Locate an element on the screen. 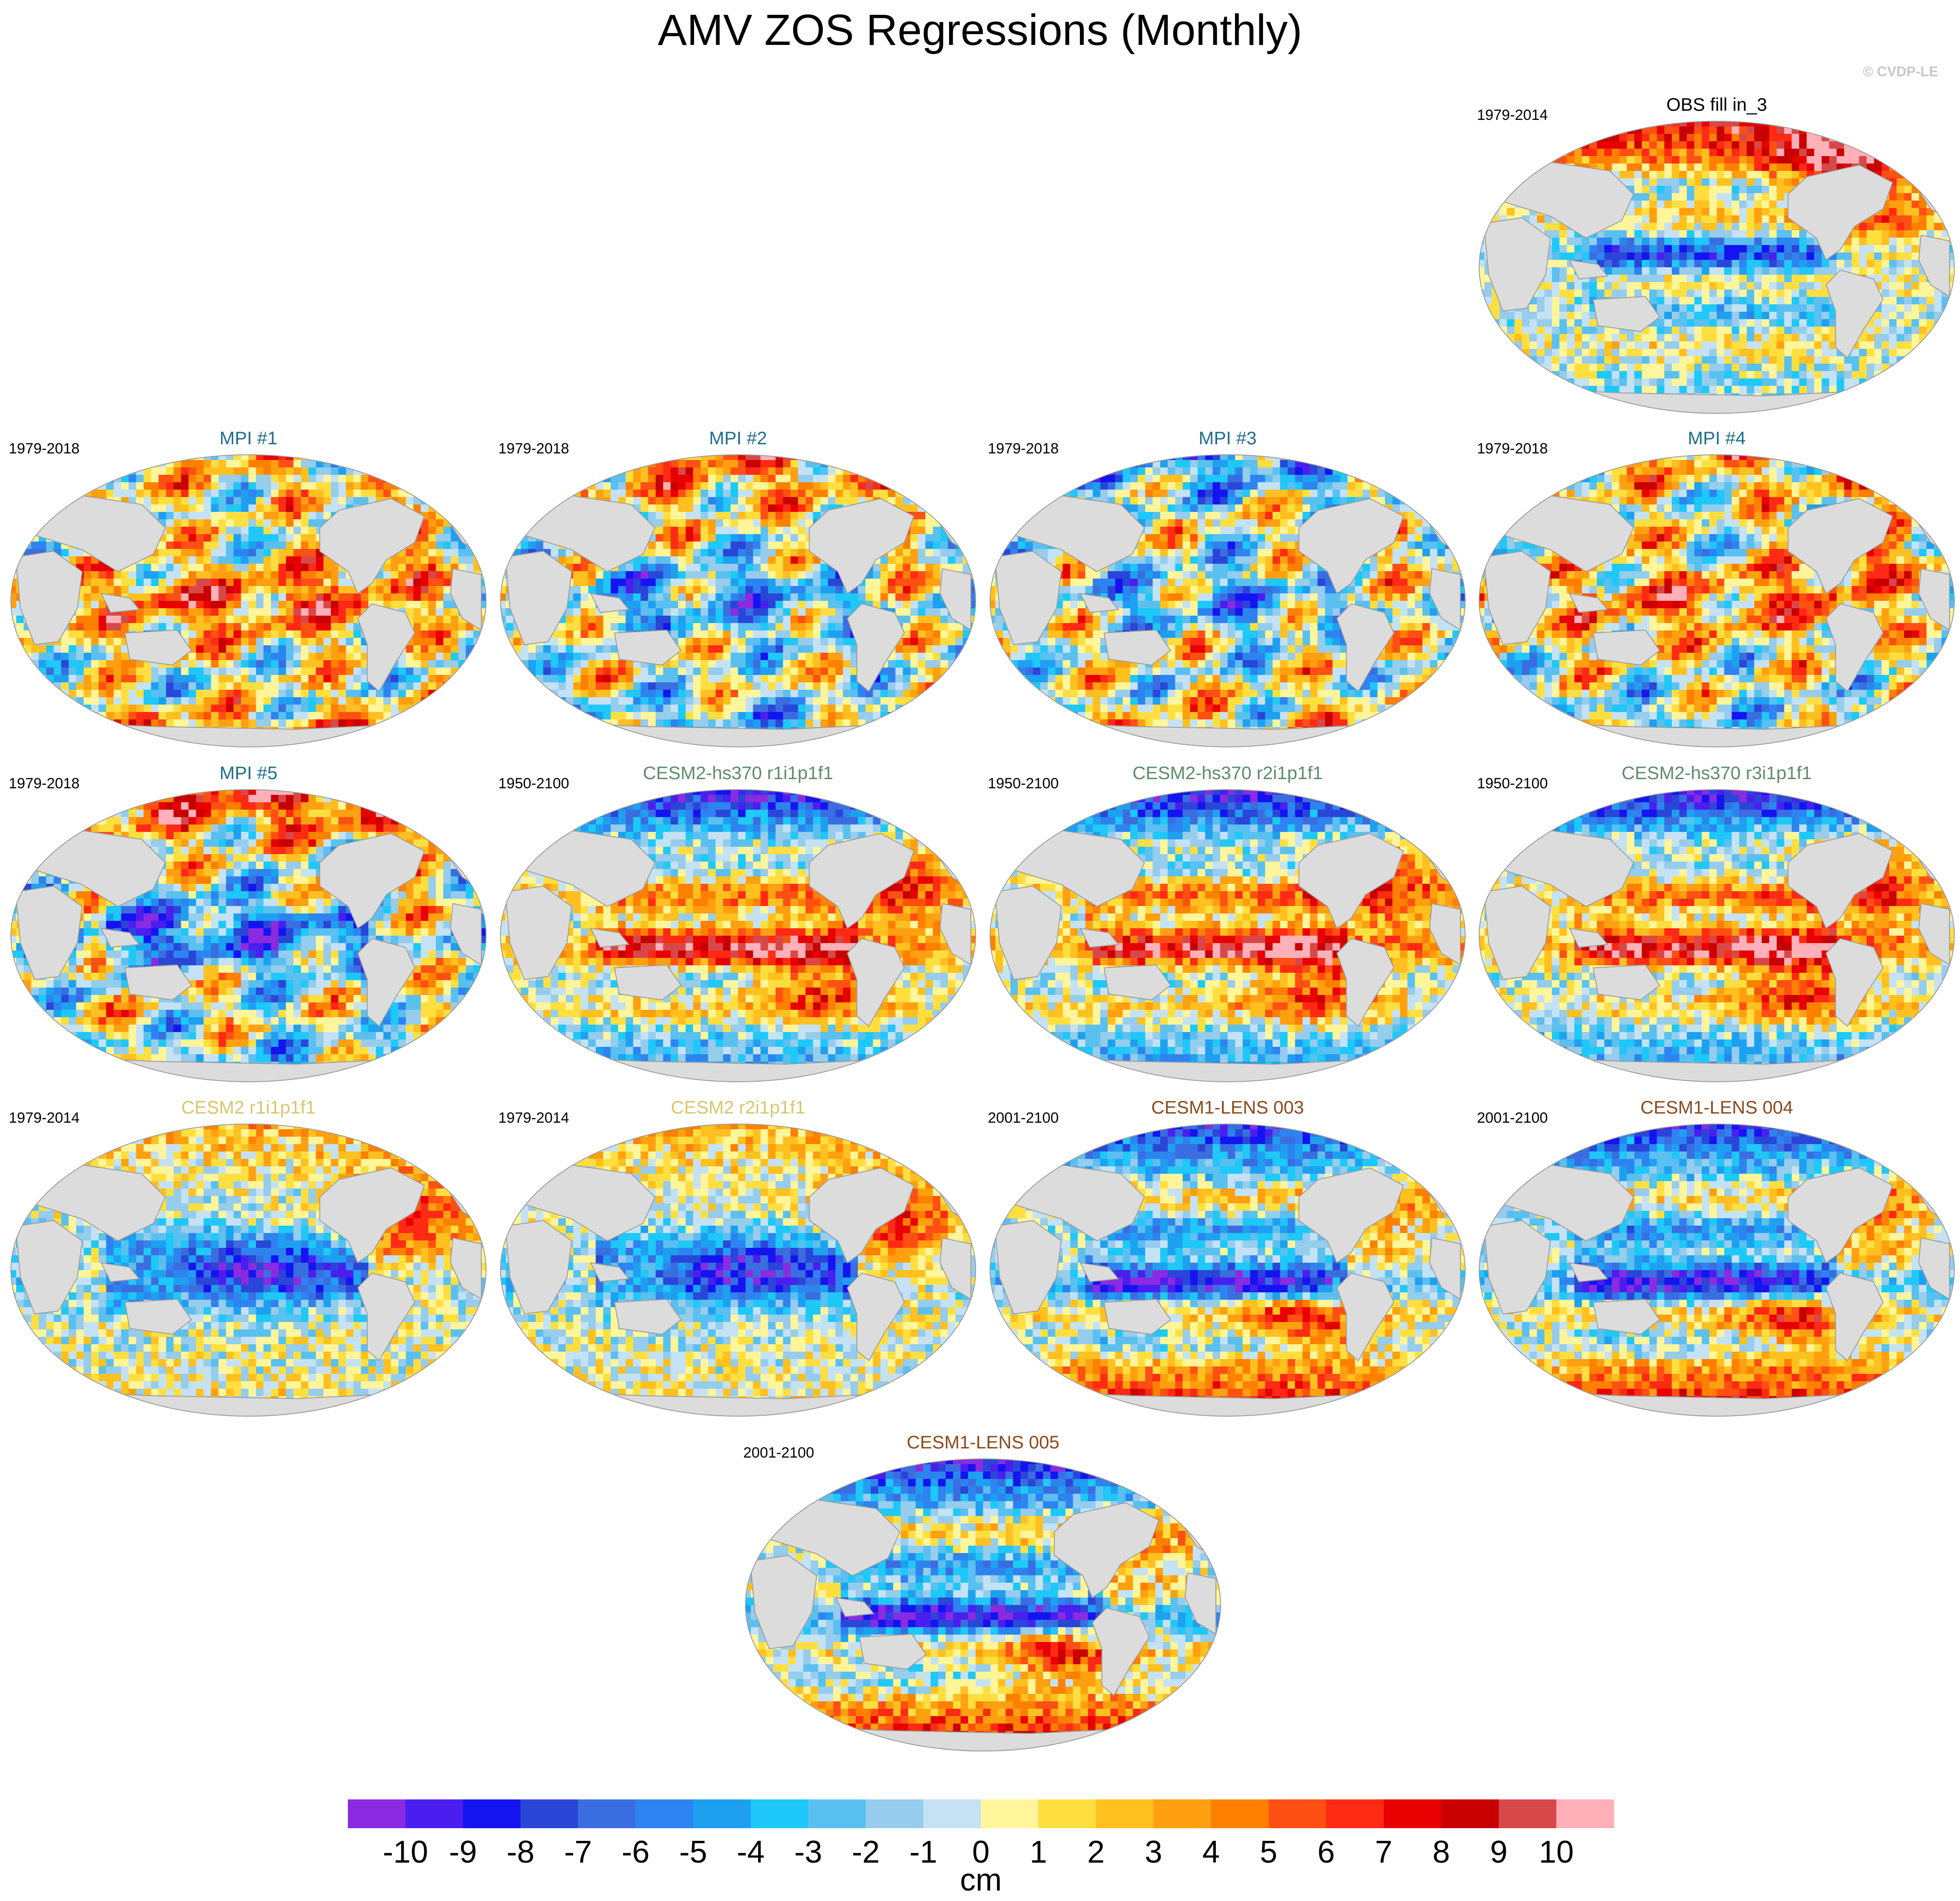  land-mass is located at coordinates (1902, 153).